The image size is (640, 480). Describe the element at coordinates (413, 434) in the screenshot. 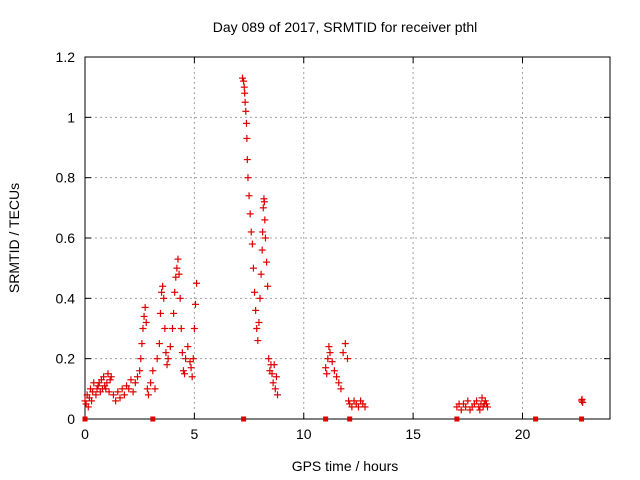

I see `x-tick-label: 15` at that location.